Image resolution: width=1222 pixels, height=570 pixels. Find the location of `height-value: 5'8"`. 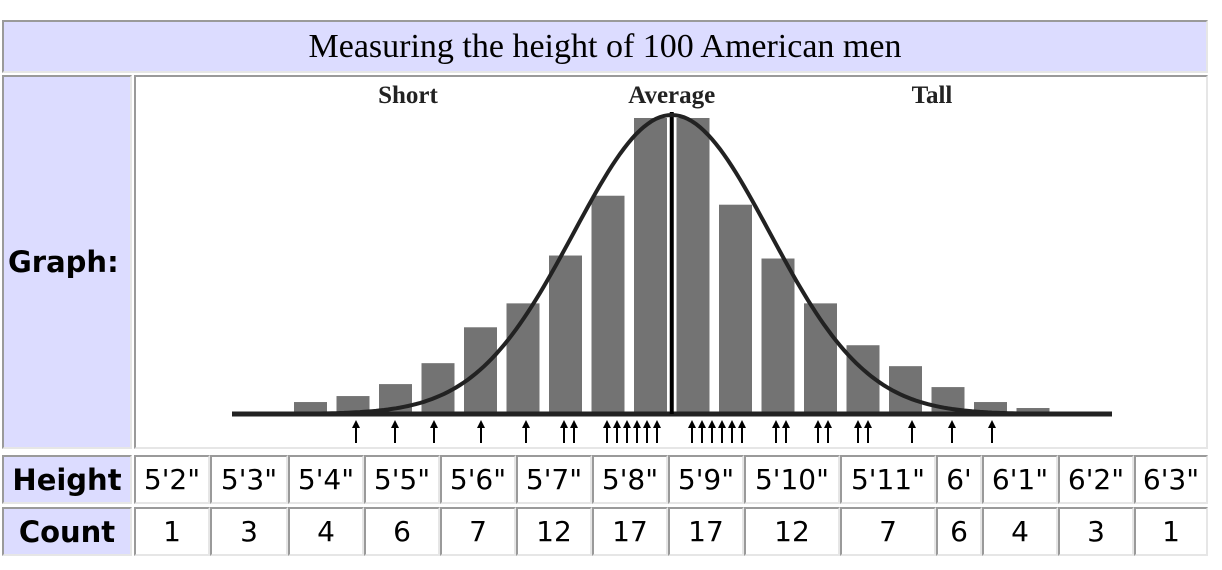

height-value: 5'8" is located at coordinates (630, 479).